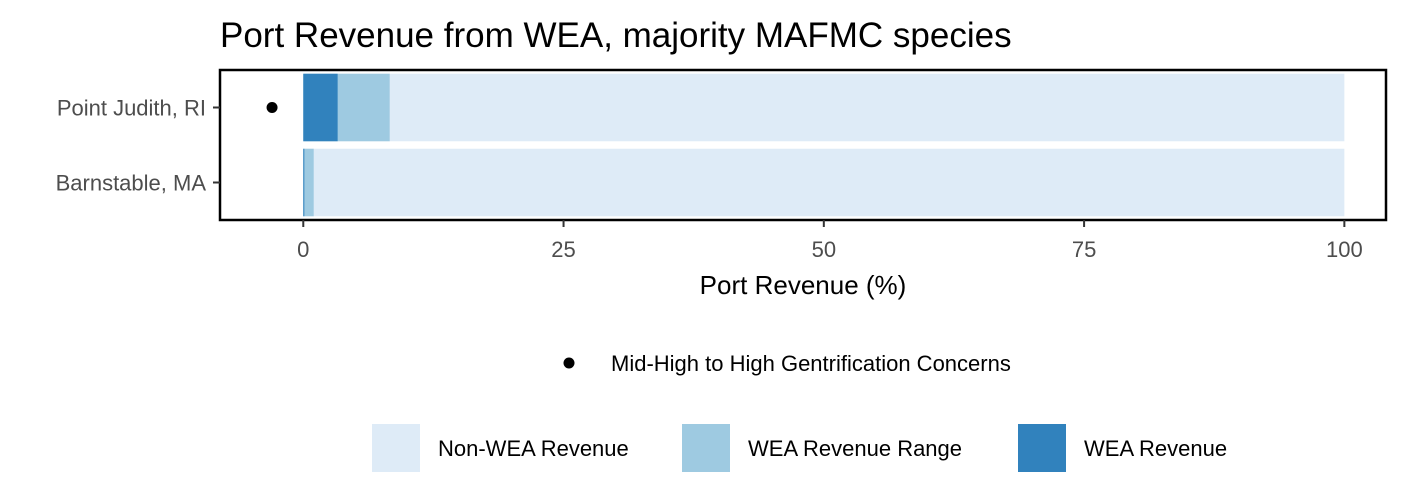 The height and width of the screenshot is (491, 1404). I want to click on x-axis: 0 25 50 75 100, so click(830, 241).